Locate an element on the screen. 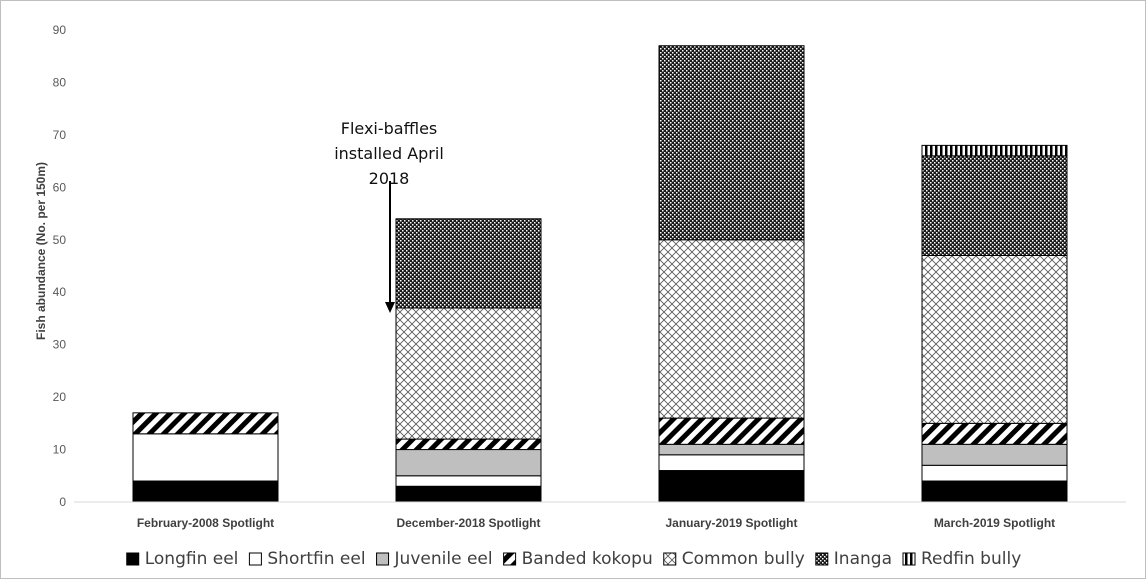 The image size is (1148, 581). y-tick-label: 10 is located at coordinates (60, 450).